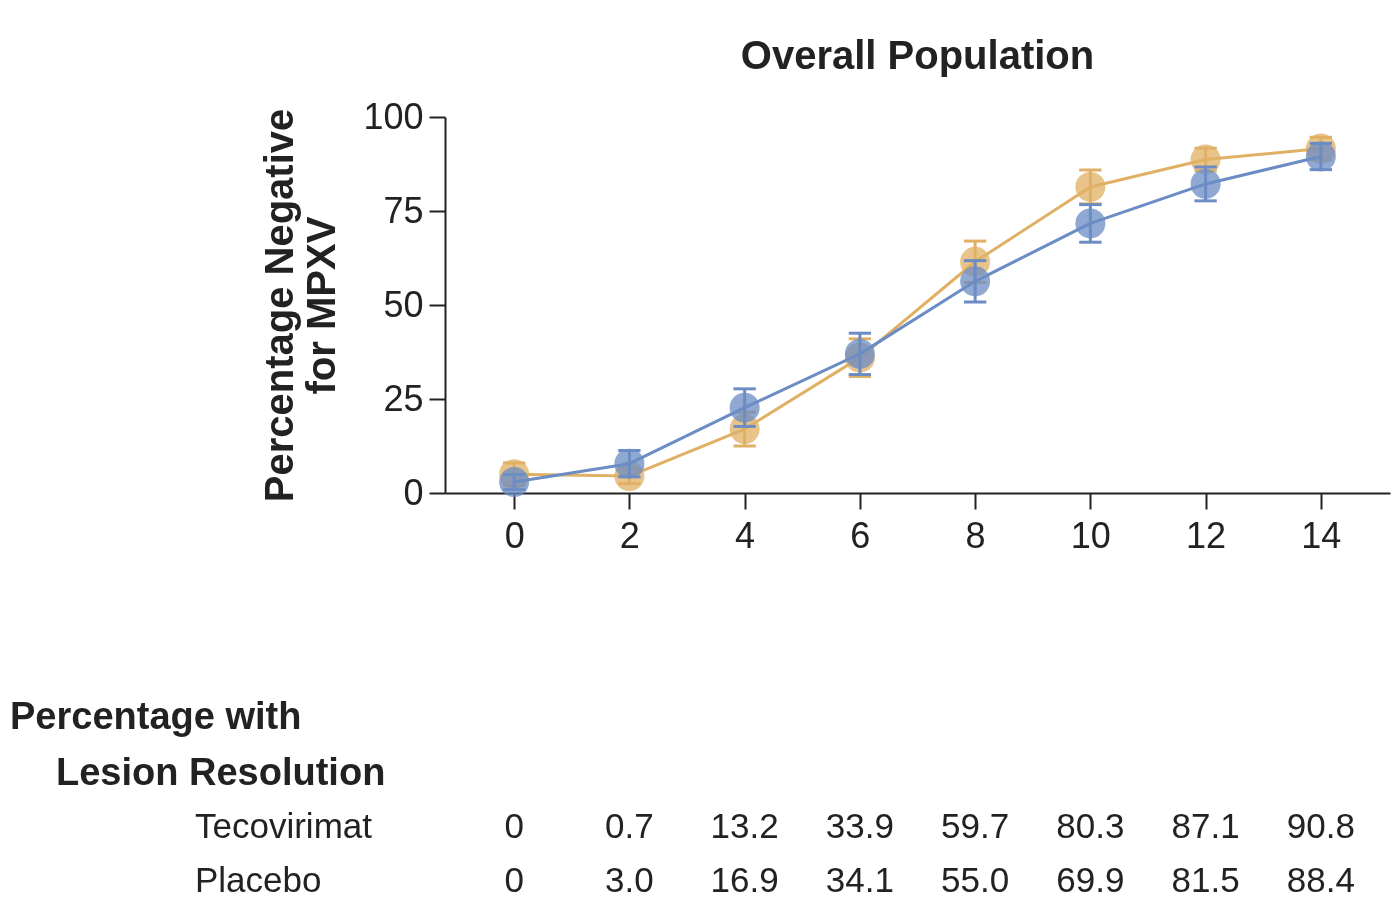 The height and width of the screenshot is (909, 1393). What do you see at coordinates (413, 492) in the screenshot?
I see `y-tick-label: 0` at bounding box center [413, 492].